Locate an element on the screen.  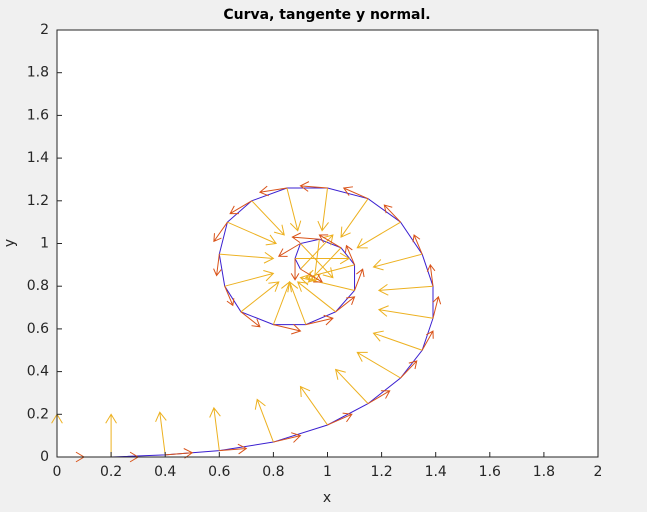
x-tick-label: 0.8 is located at coordinates (273, 472).